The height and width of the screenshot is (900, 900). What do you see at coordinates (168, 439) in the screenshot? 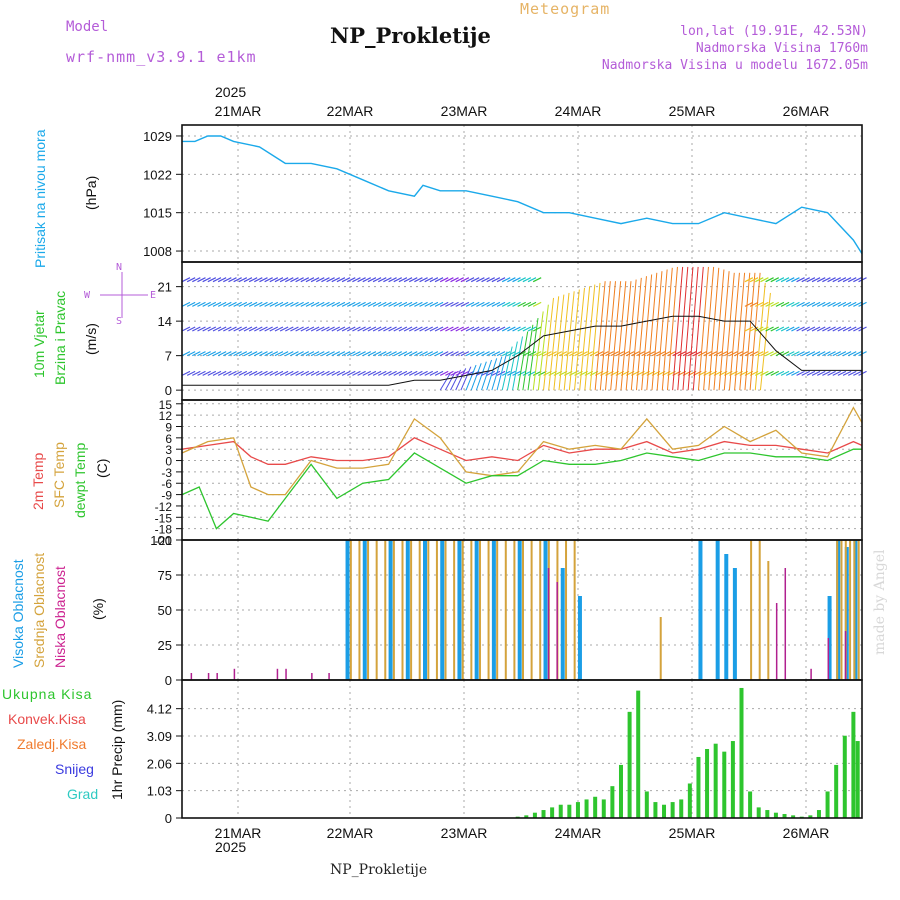
I see `y-tick-label: 6` at bounding box center [168, 439].